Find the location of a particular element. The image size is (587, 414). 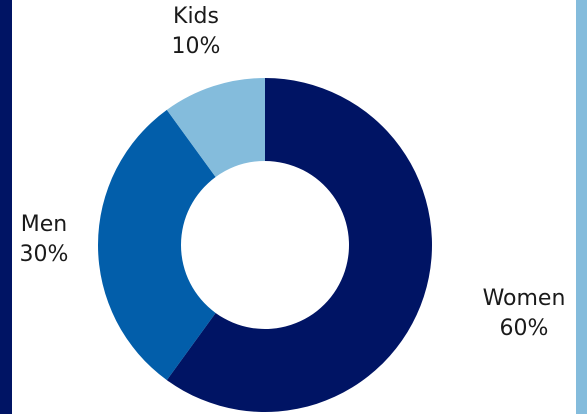

label-women: Women 60% is located at coordinates (524, 314).